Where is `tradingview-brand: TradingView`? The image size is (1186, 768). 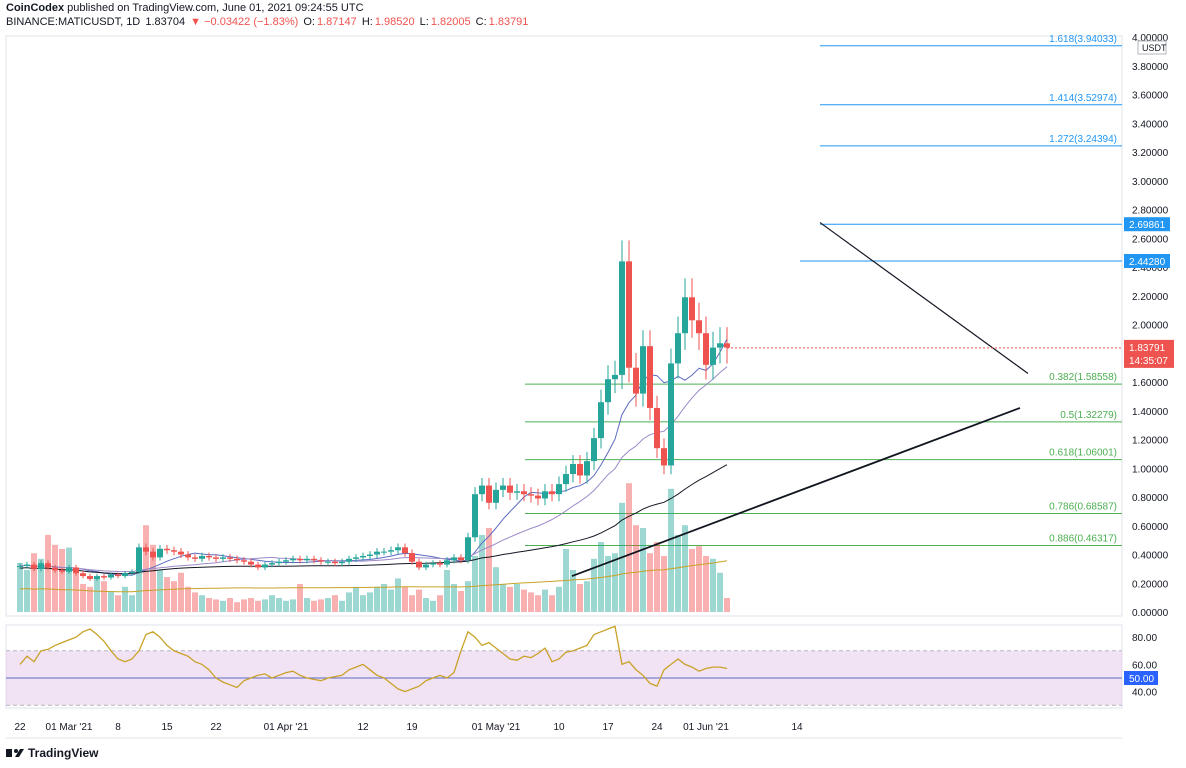
tradingview-brand: TradingView is located at coordinates (63, 753).